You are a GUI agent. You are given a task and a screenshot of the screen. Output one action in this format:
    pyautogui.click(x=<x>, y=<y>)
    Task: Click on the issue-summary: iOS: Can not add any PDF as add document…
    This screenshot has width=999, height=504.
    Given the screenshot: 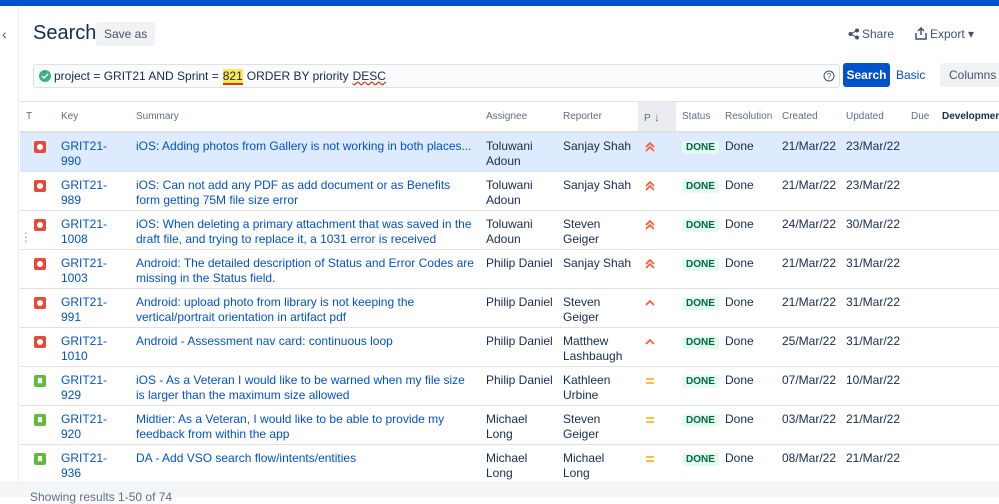 What is the action you would take?
    pyautogui.click(x=293, y=192)
    